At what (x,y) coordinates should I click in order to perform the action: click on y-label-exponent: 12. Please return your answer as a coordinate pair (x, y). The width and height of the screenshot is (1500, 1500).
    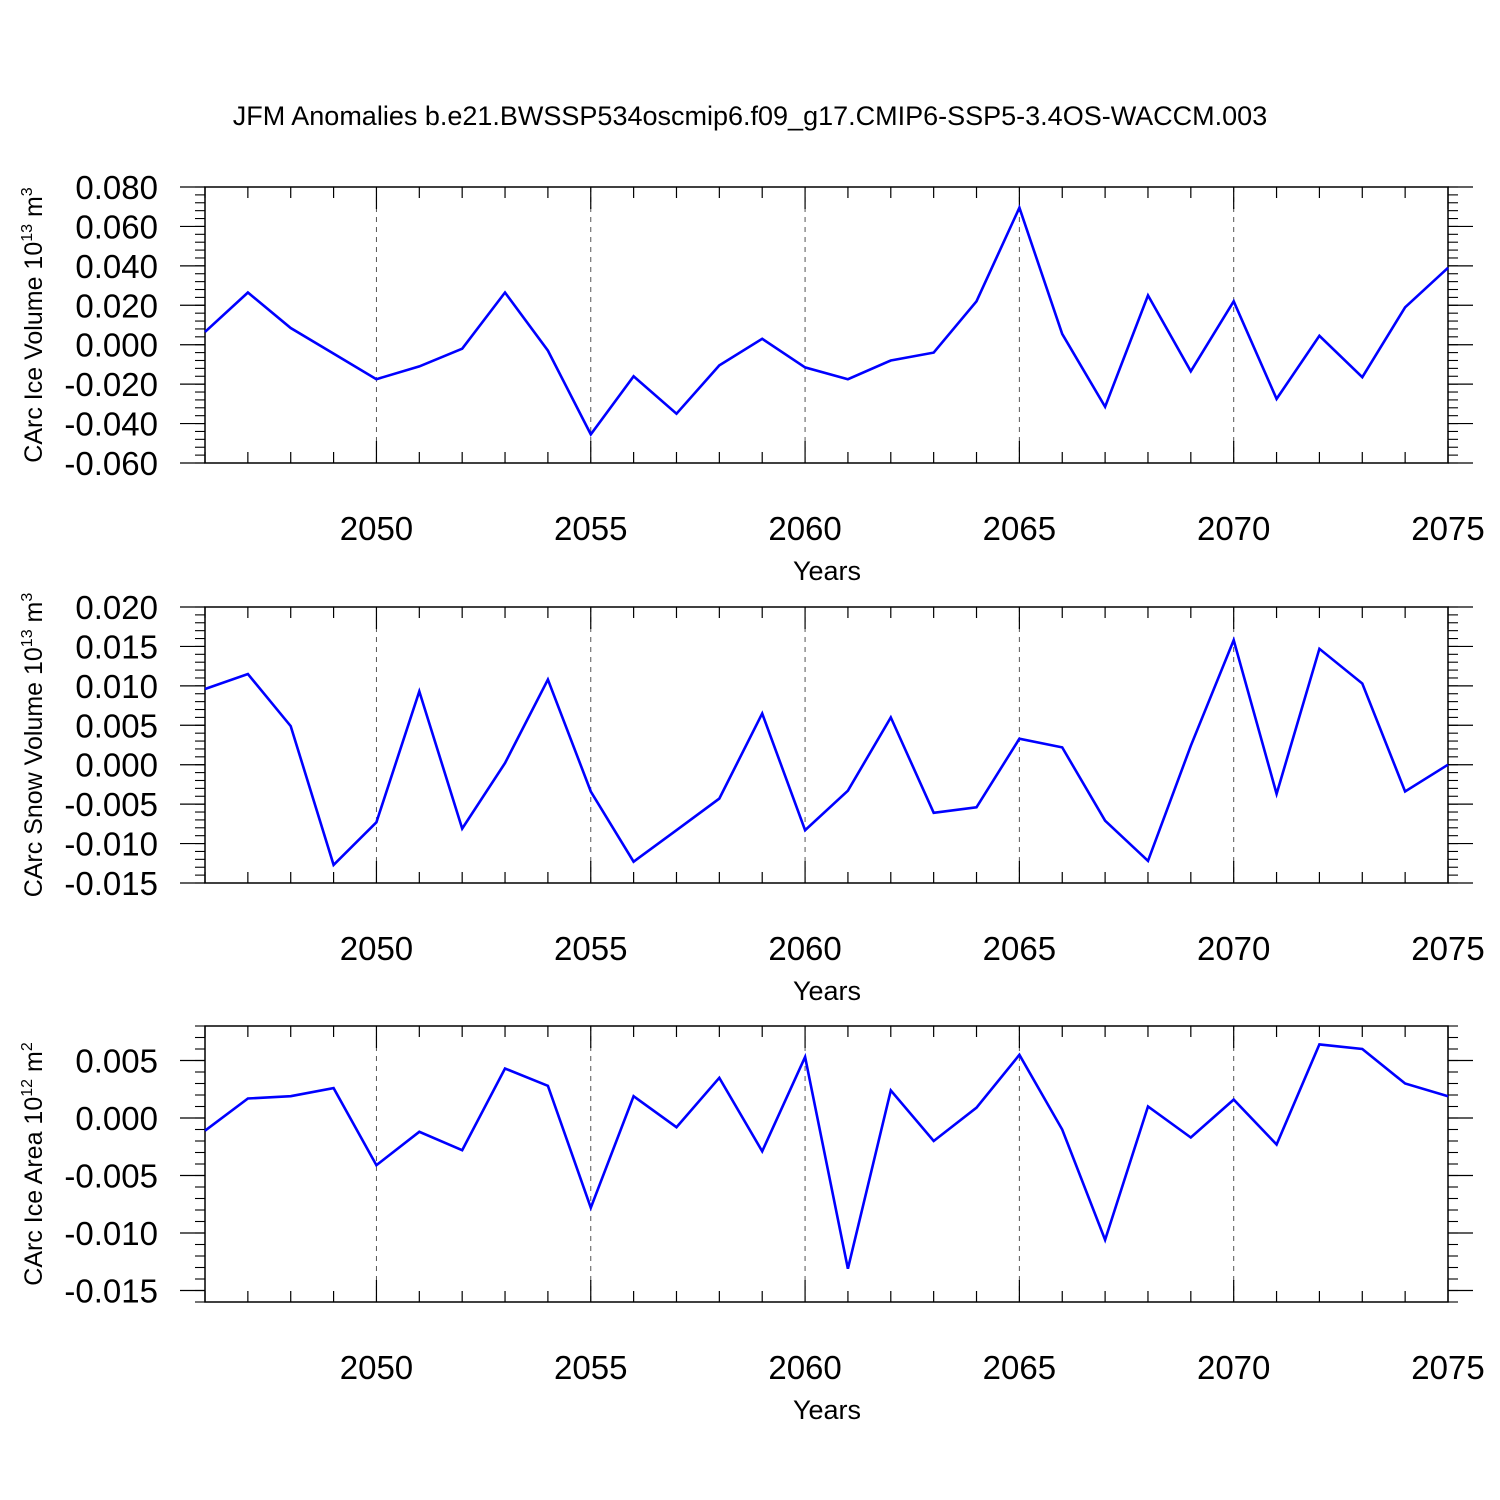
    Looking at the image, I should click on (27, 1088).